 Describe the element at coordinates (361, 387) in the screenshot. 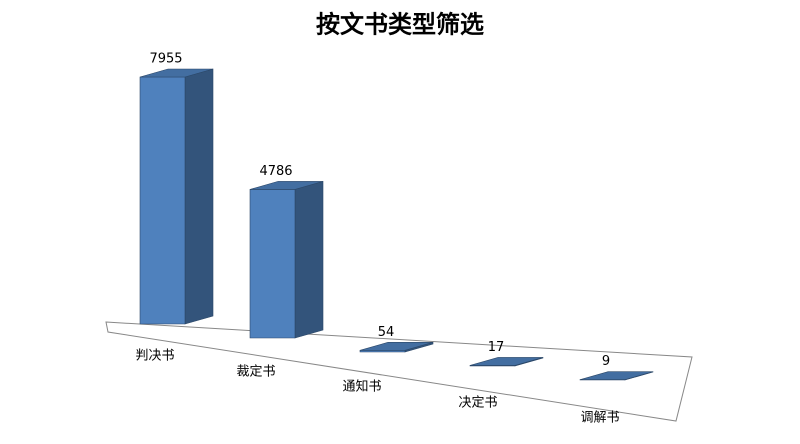

I see `x-tick-label: 通知书` at that location.